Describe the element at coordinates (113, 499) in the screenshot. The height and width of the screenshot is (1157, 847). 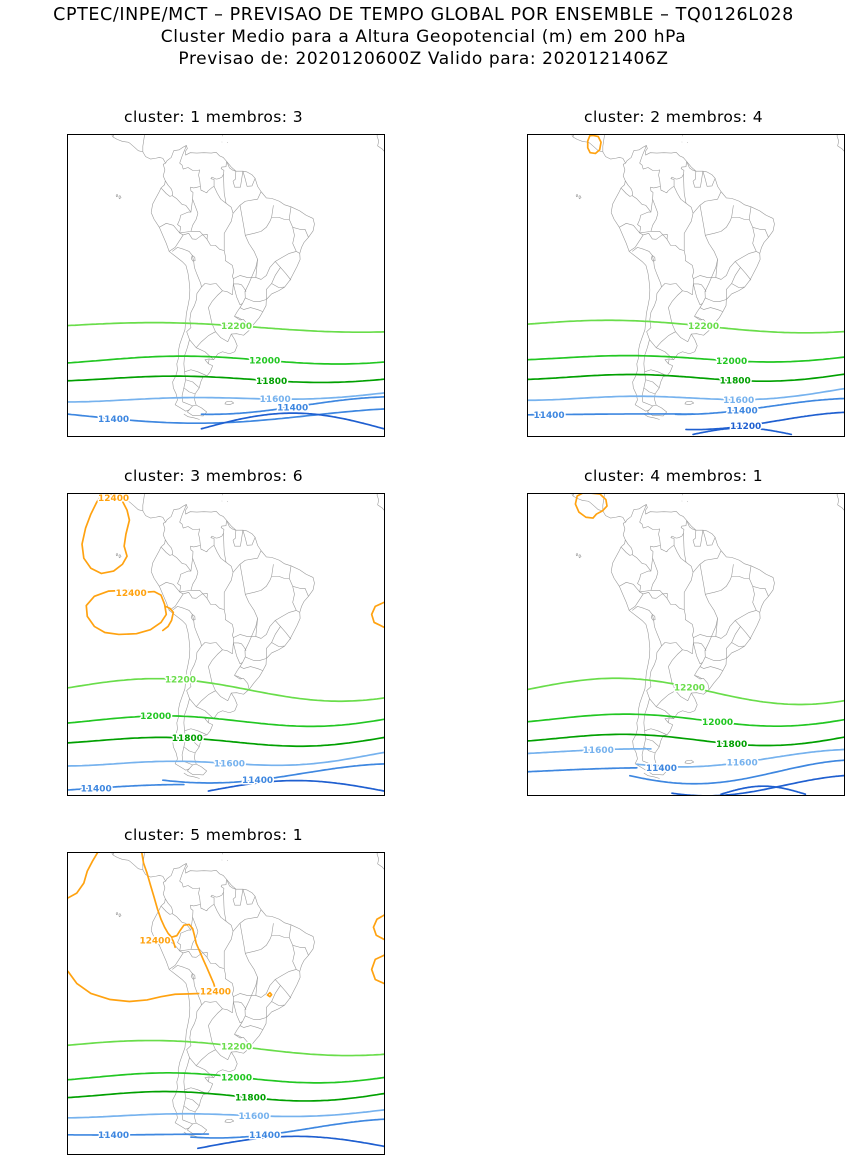
I see `contour-label-12400: 12400` at that location.